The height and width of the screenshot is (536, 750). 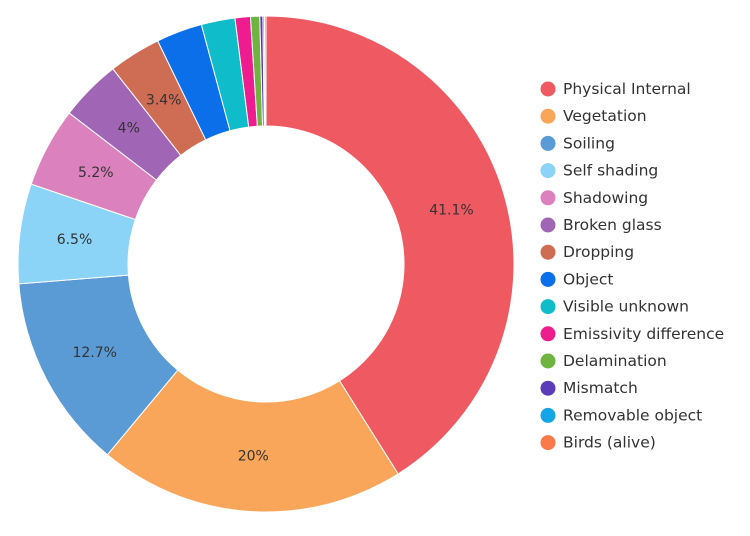 I want to click on slice-label-physical-internal: 41.1%, so click(x=451, y=210).